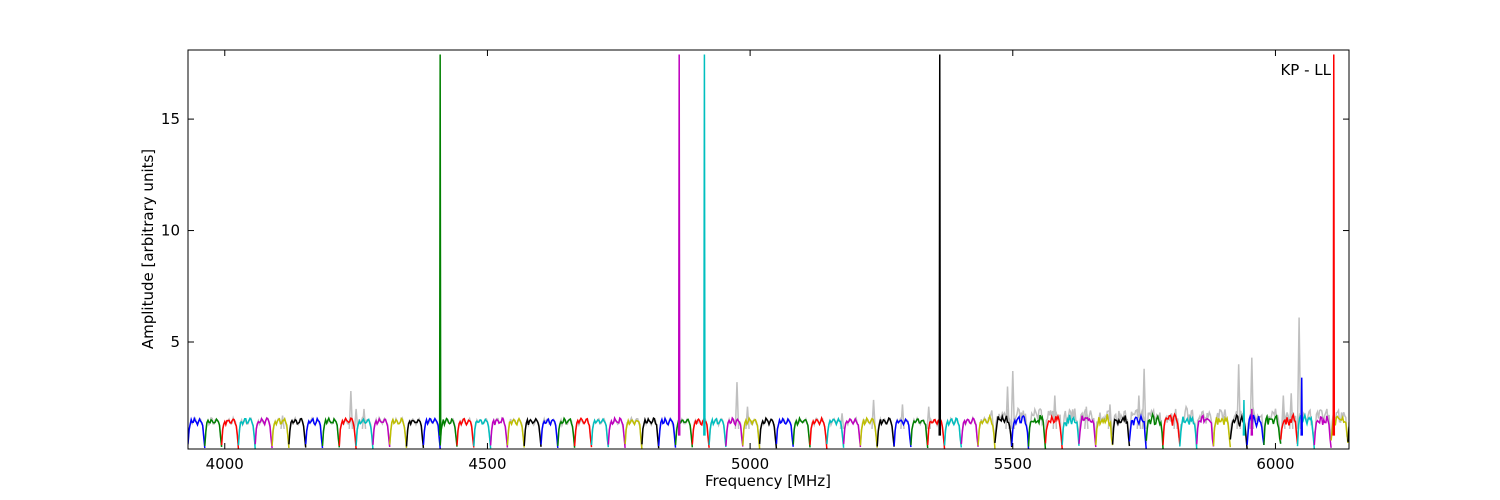 The width and height of the screenshot is (1500, 500). I want to click on band-traces, so click(768, 430).